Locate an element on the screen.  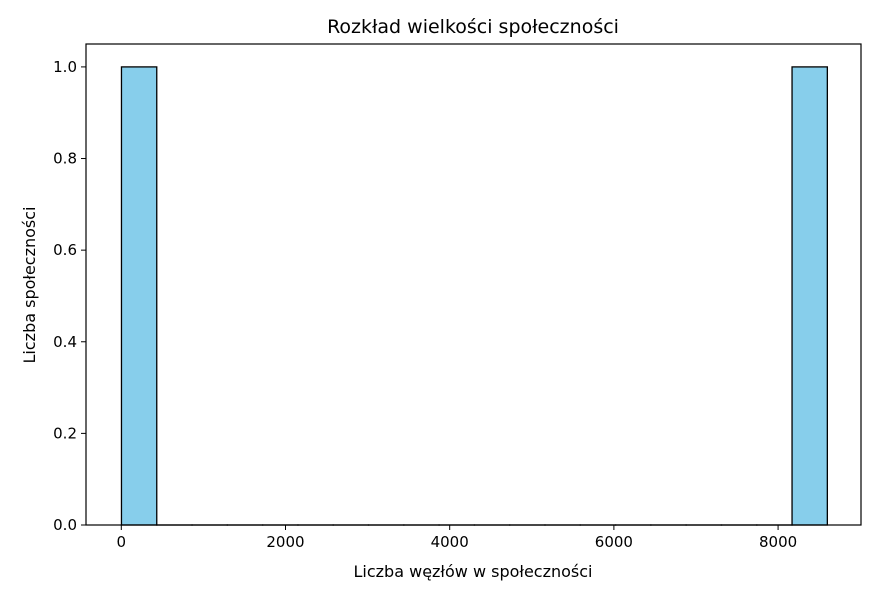
y-tick-label: 0.0 is located at coordinates (65, 525).